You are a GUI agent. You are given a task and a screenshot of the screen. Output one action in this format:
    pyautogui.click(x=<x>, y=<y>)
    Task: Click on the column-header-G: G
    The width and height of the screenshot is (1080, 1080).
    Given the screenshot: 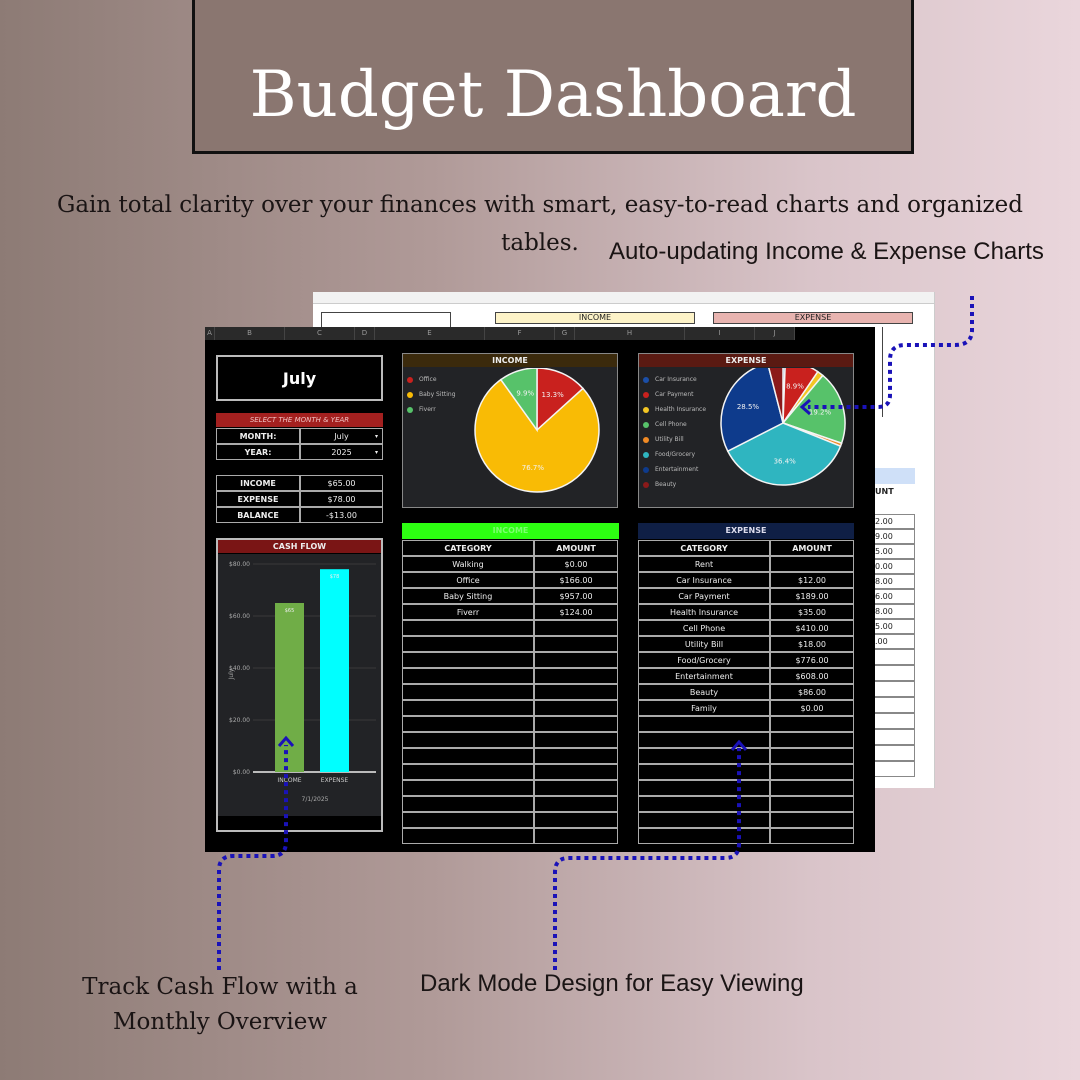 What is the action you would take?
    pyautogui.click(x=565, y=333)
    